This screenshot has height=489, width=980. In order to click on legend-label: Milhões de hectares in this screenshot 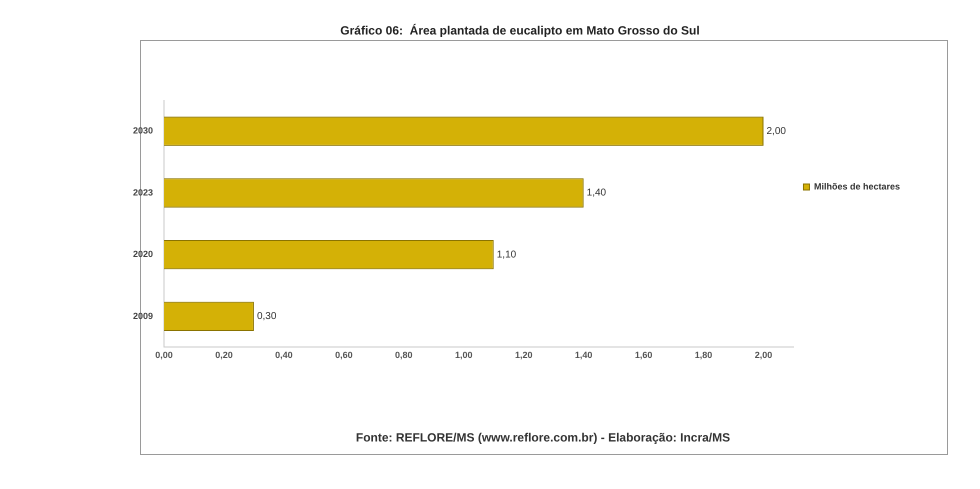, I will do `click(857, 186)`.